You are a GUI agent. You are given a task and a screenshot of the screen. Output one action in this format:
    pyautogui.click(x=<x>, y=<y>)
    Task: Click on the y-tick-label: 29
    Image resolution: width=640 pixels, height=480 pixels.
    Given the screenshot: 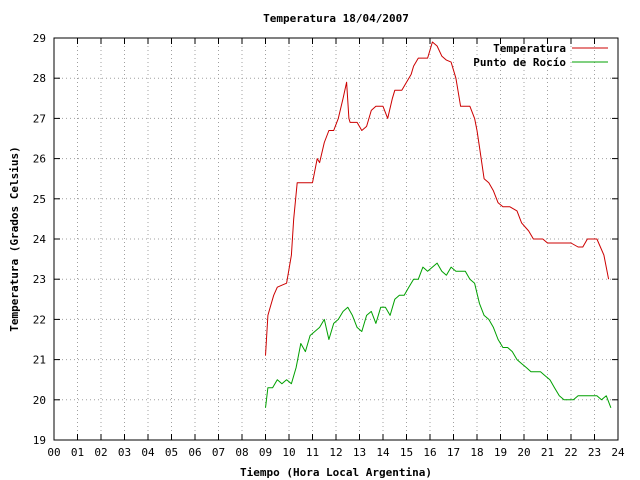 What is the action you would take?
    pyautogui.click(x=39, y=38)
    